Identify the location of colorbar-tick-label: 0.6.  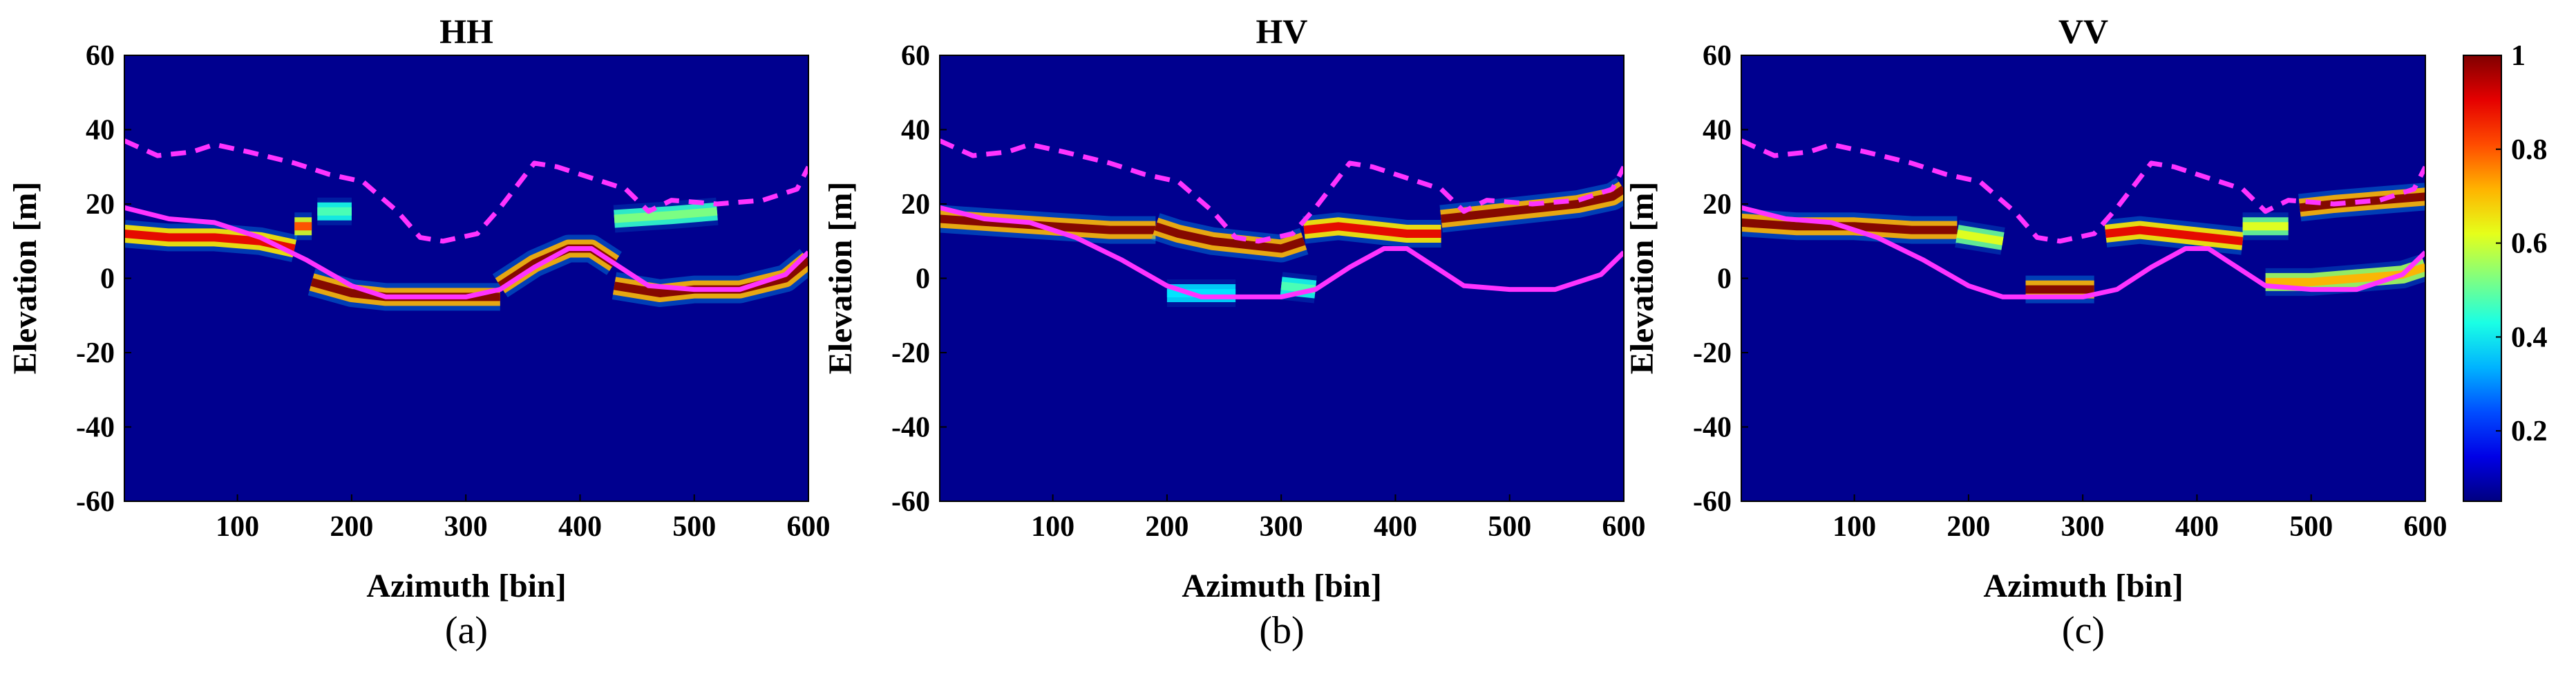
(2529, 244).